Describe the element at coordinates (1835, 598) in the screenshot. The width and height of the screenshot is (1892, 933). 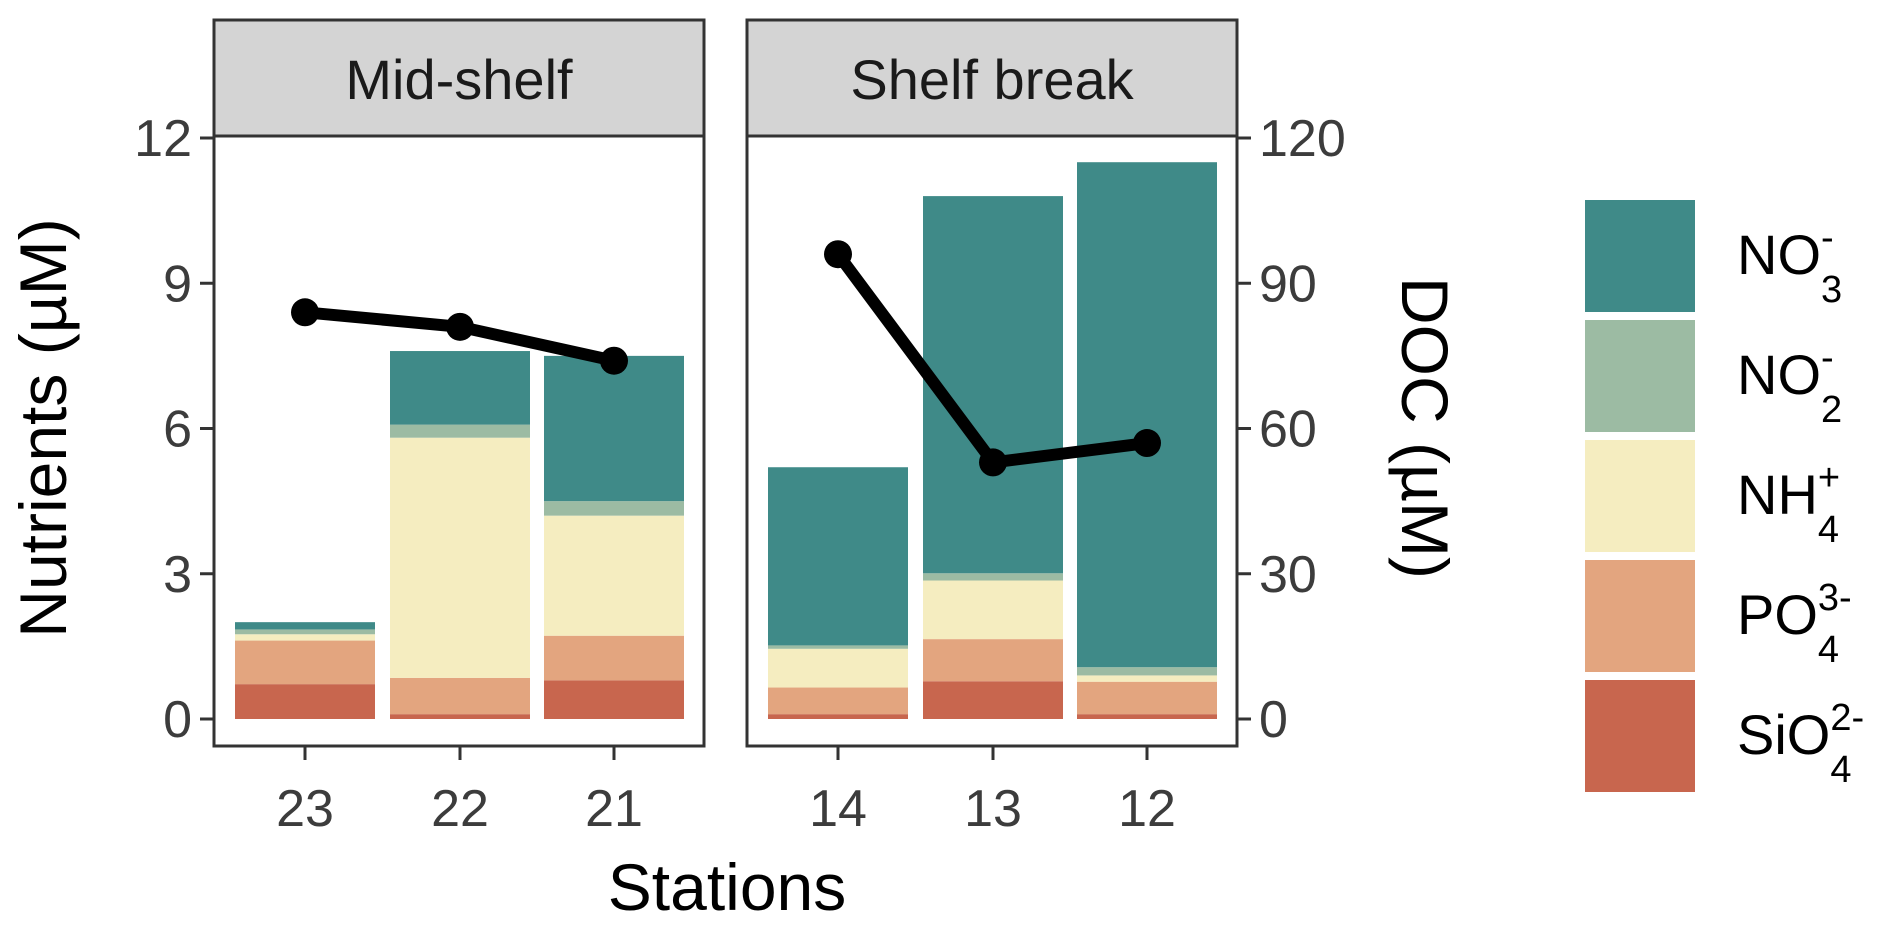
I see `legend-label-superscript: 3-` at that location.